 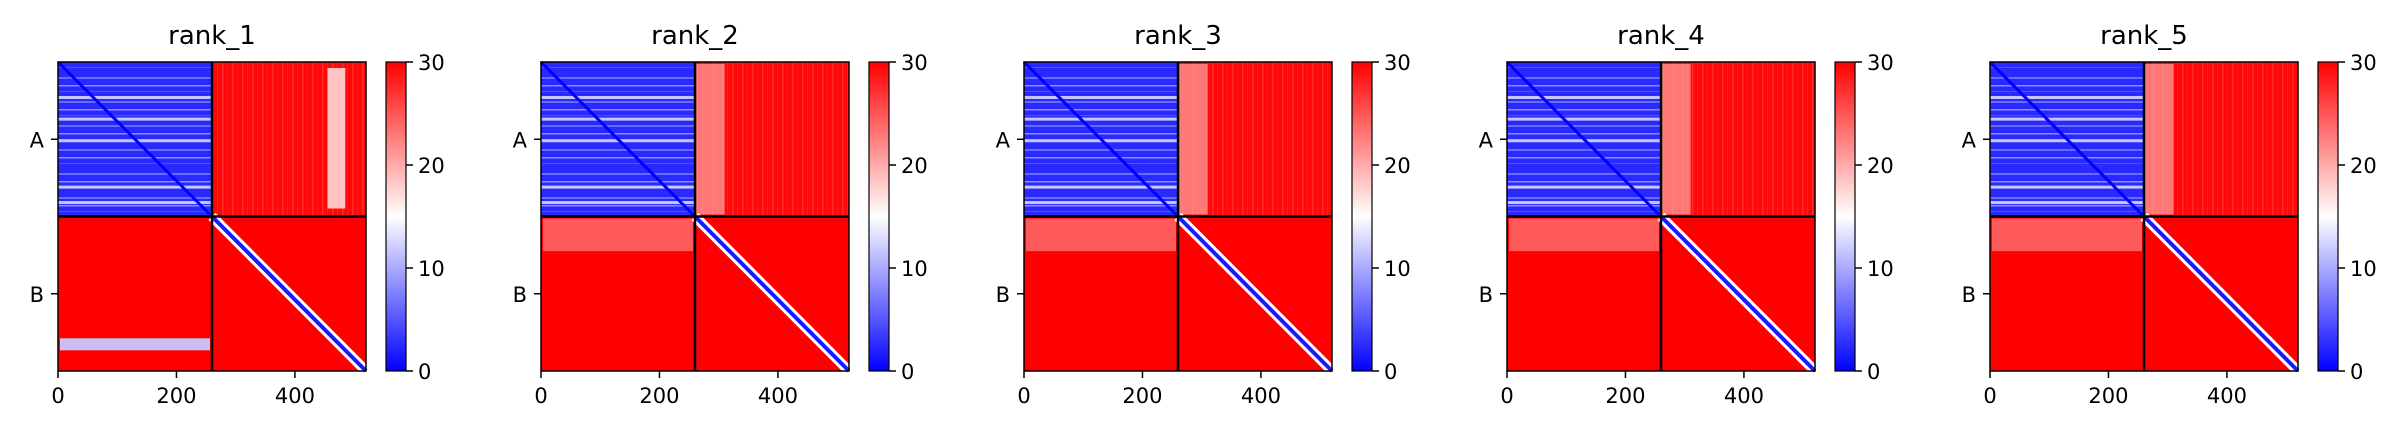 What do you see at coordinates (212, 36) in the screenshot?
I see `panel-title: rank_1` at bounding box center [212, 36].